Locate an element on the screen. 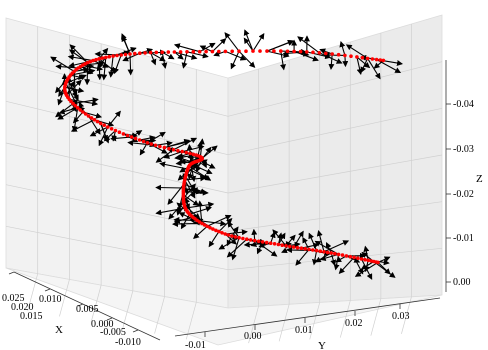 The image size is (488, 350). x-tick: -0.010 is located at coordinates (128, 342).